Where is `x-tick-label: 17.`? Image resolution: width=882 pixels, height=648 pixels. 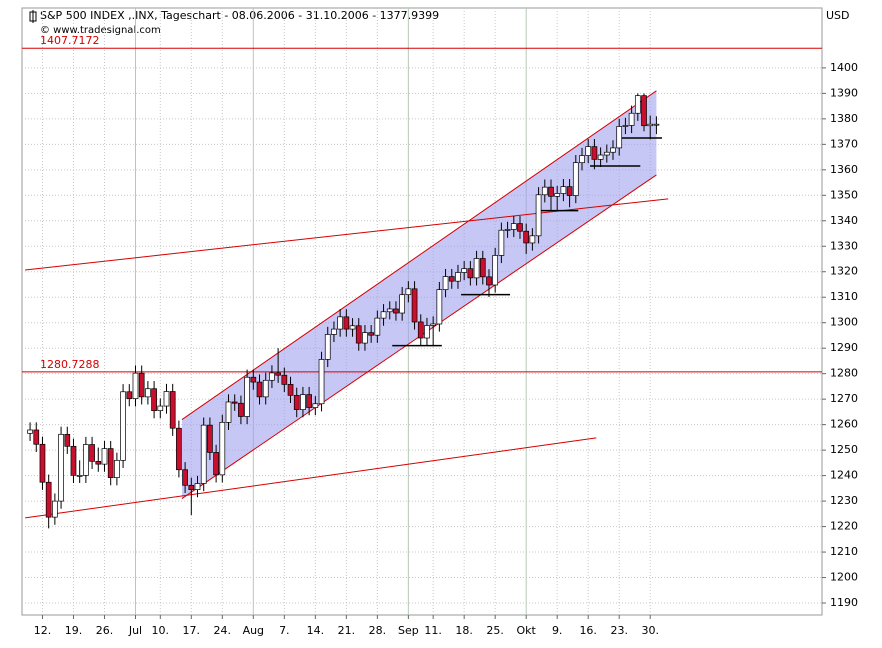
x-tick-label: 17. is located at coordinates (192, 630).